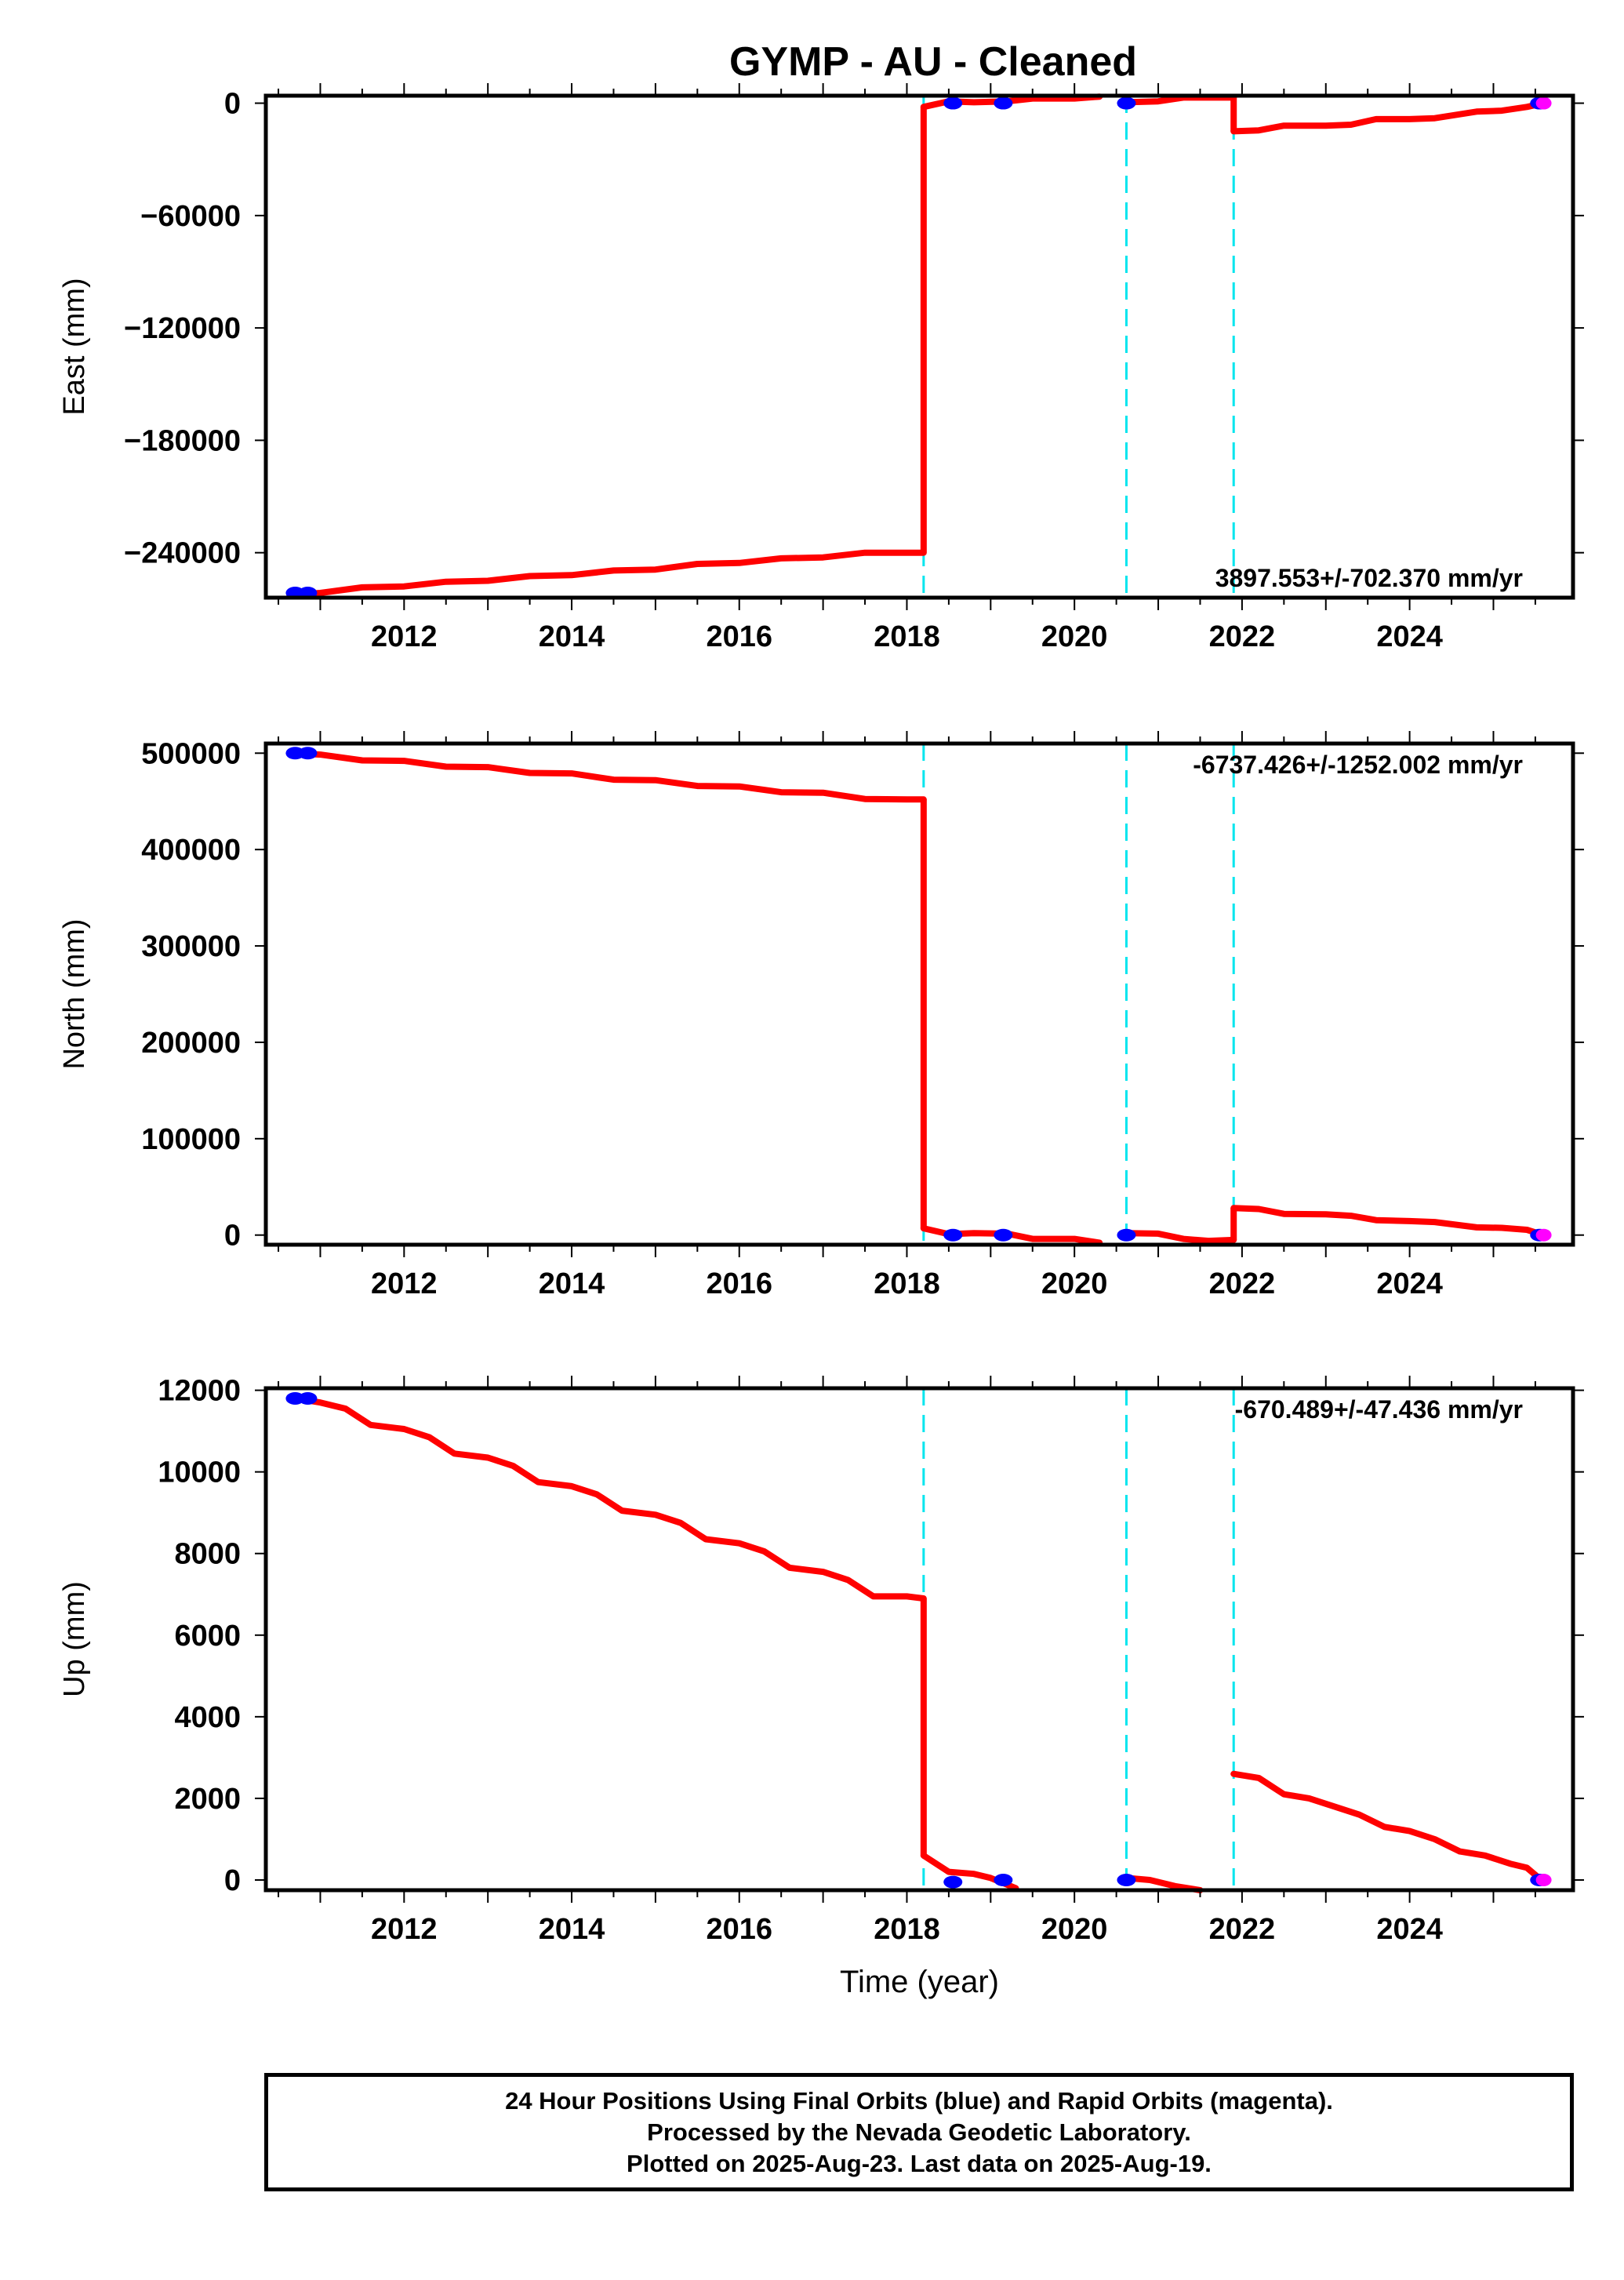  I want to click on y-axis-label: North (mm), so click(75, 993).